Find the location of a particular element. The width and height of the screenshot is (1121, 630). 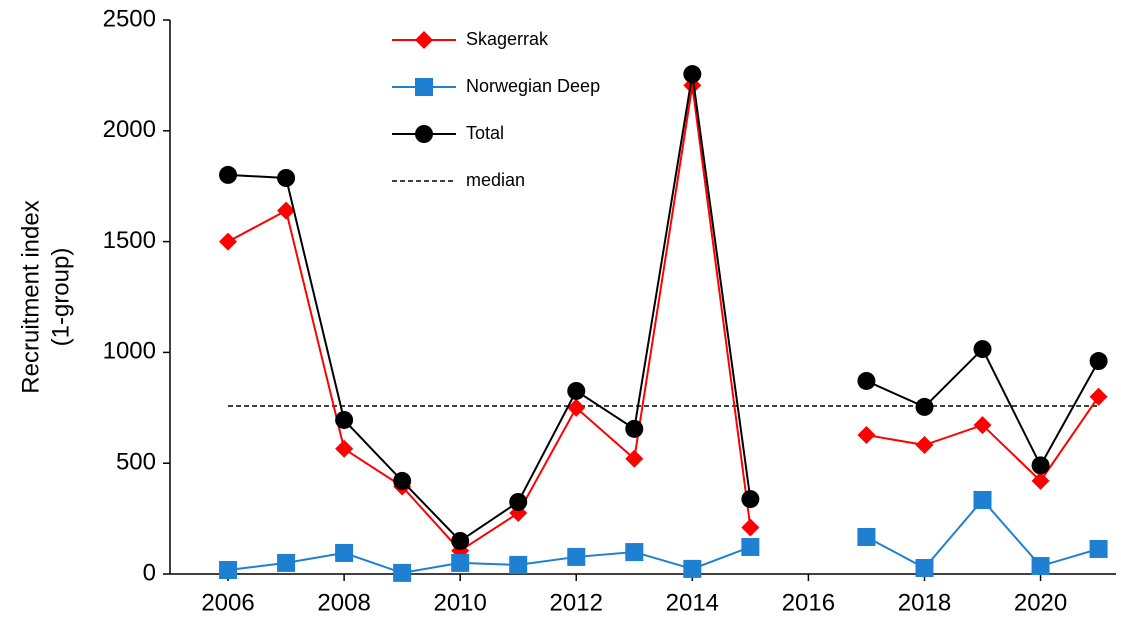

x-tick-label: 2012 is located at coordinates (576, 602).